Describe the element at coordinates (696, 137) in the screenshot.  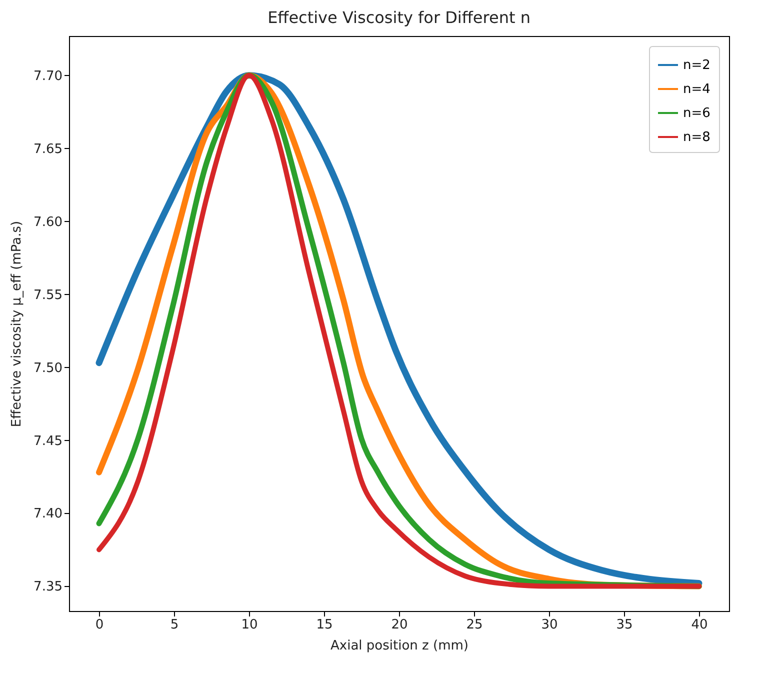
I see `legend-label: n=8` at that location.